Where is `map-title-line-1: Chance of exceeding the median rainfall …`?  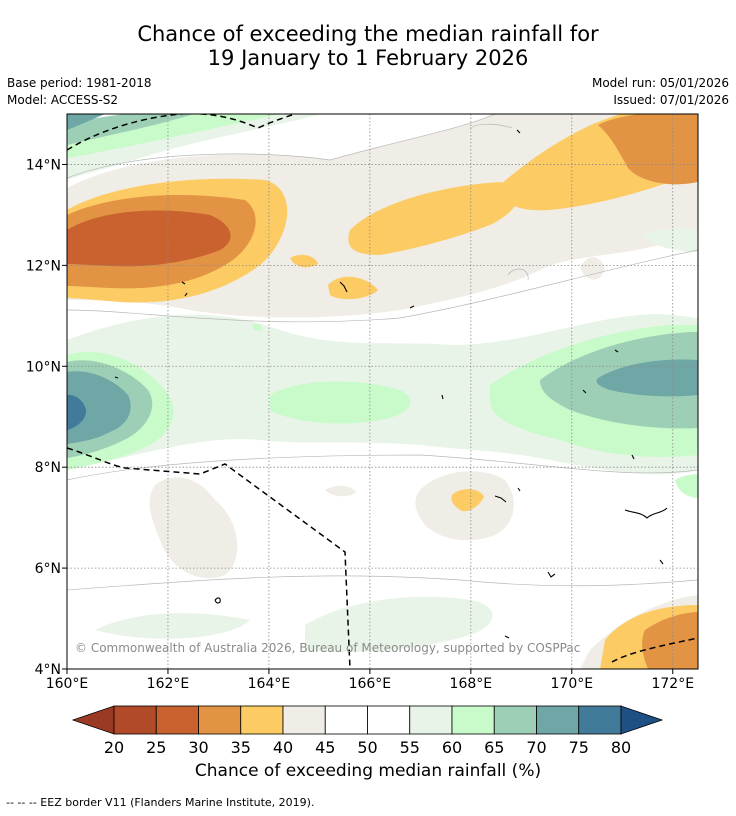 map-title-line-1: Chance of exceeding the median rainfall … is located at coordinates (368, 34).